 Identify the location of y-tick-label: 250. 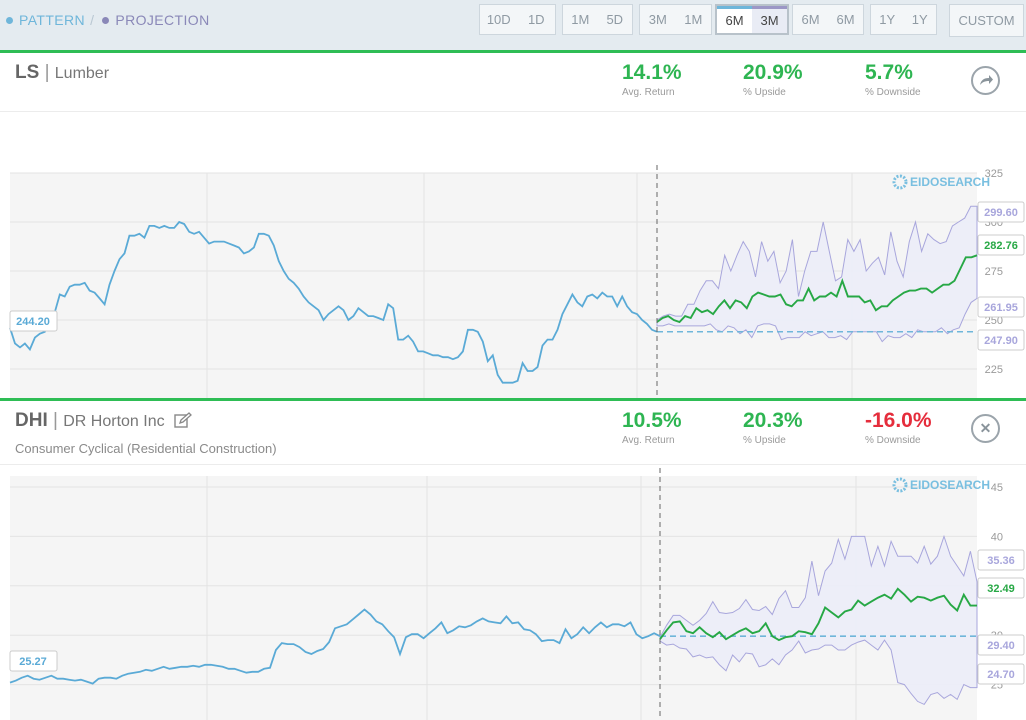
(994, 321).